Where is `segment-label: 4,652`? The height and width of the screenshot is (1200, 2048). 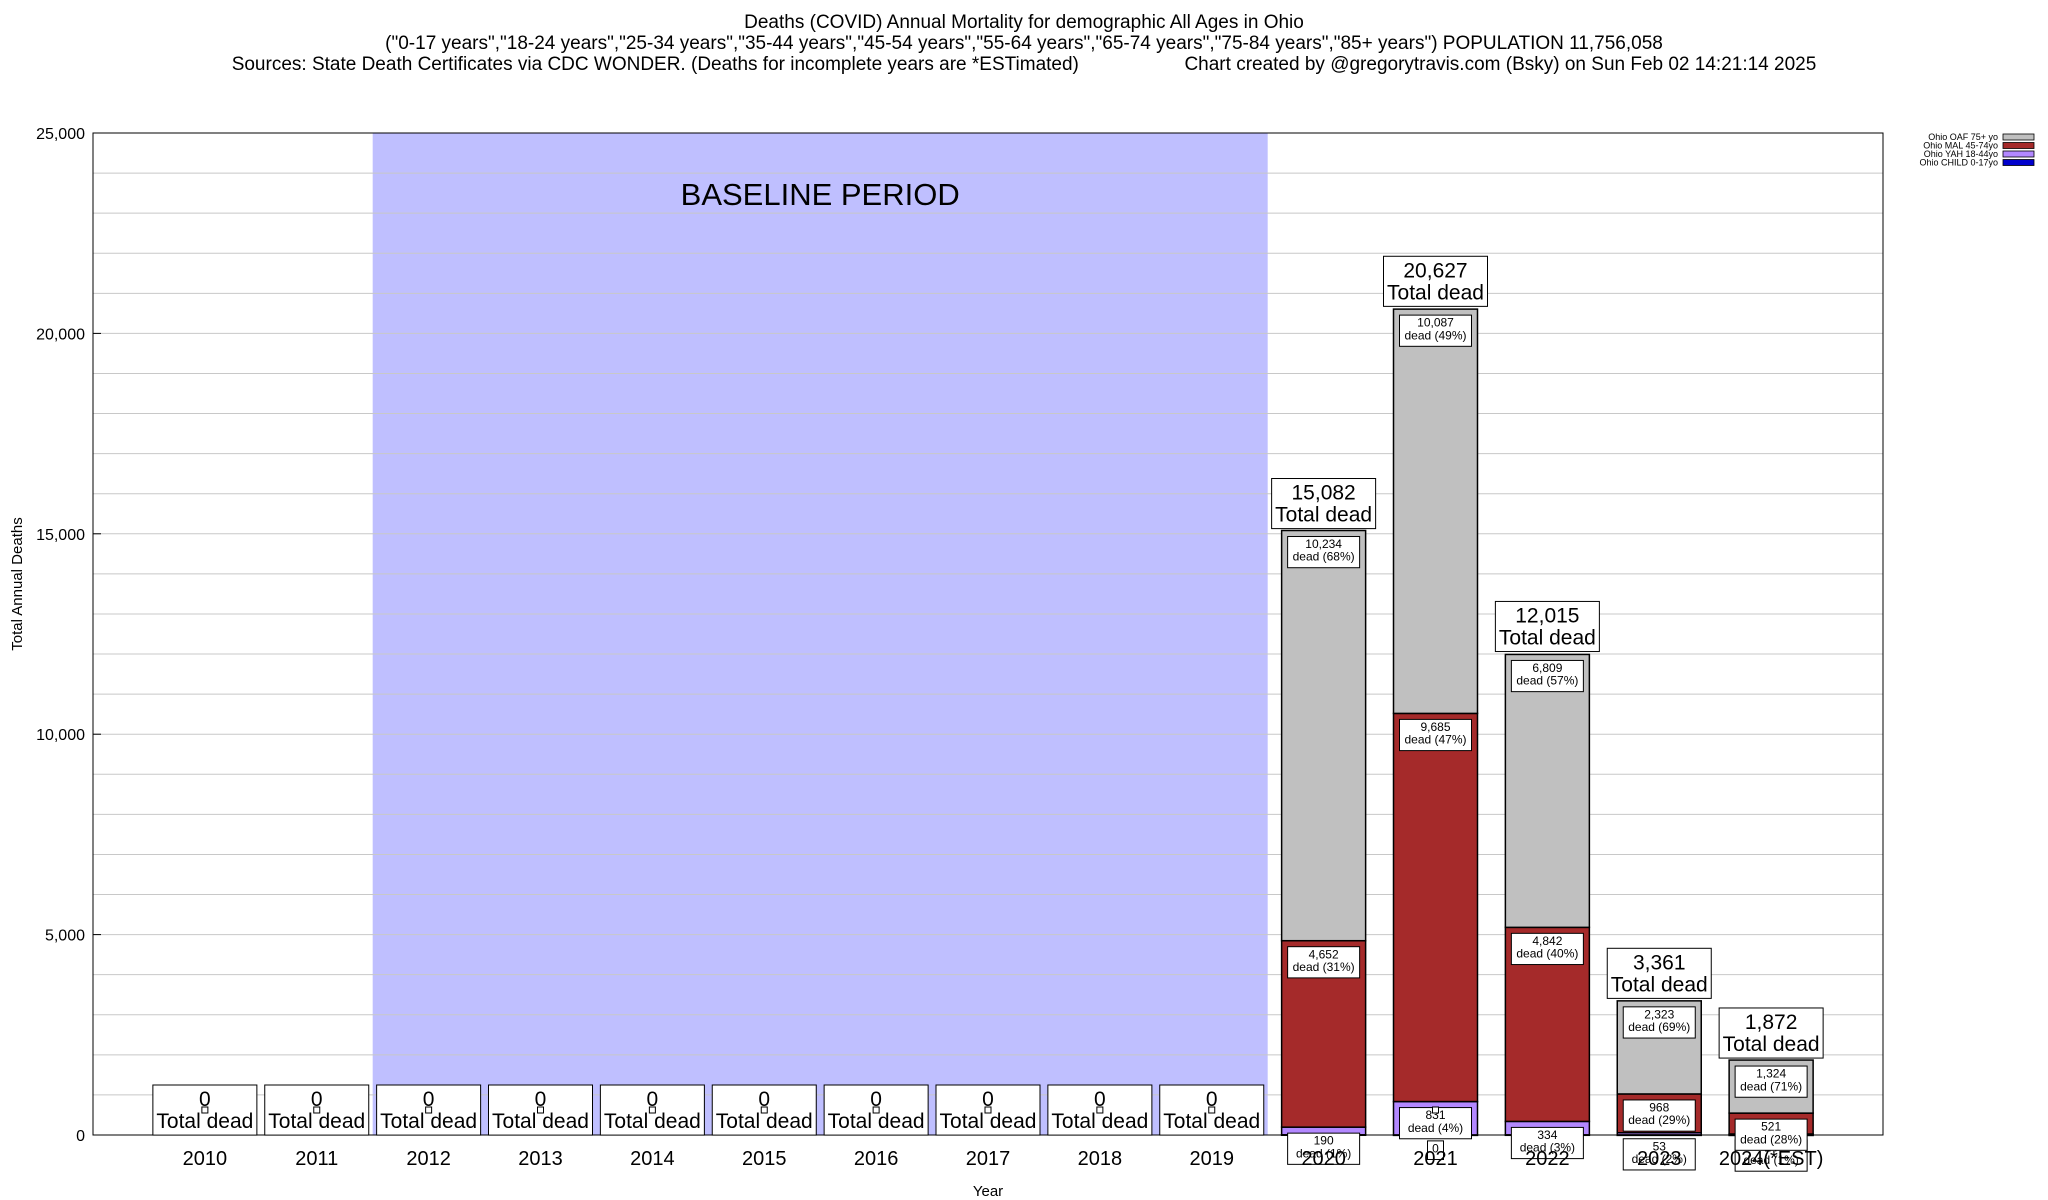 segment-label: 4,652 is located at coordinates (1324, 954).